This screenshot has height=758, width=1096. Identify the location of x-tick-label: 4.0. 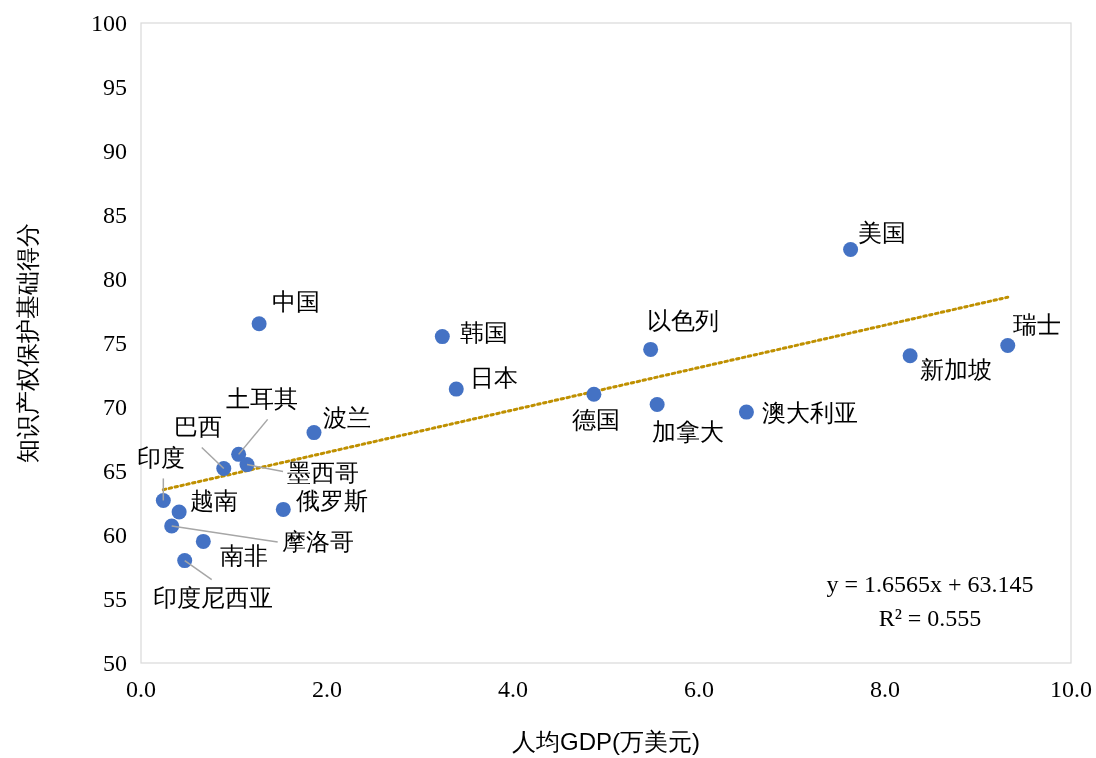
(513, 689).